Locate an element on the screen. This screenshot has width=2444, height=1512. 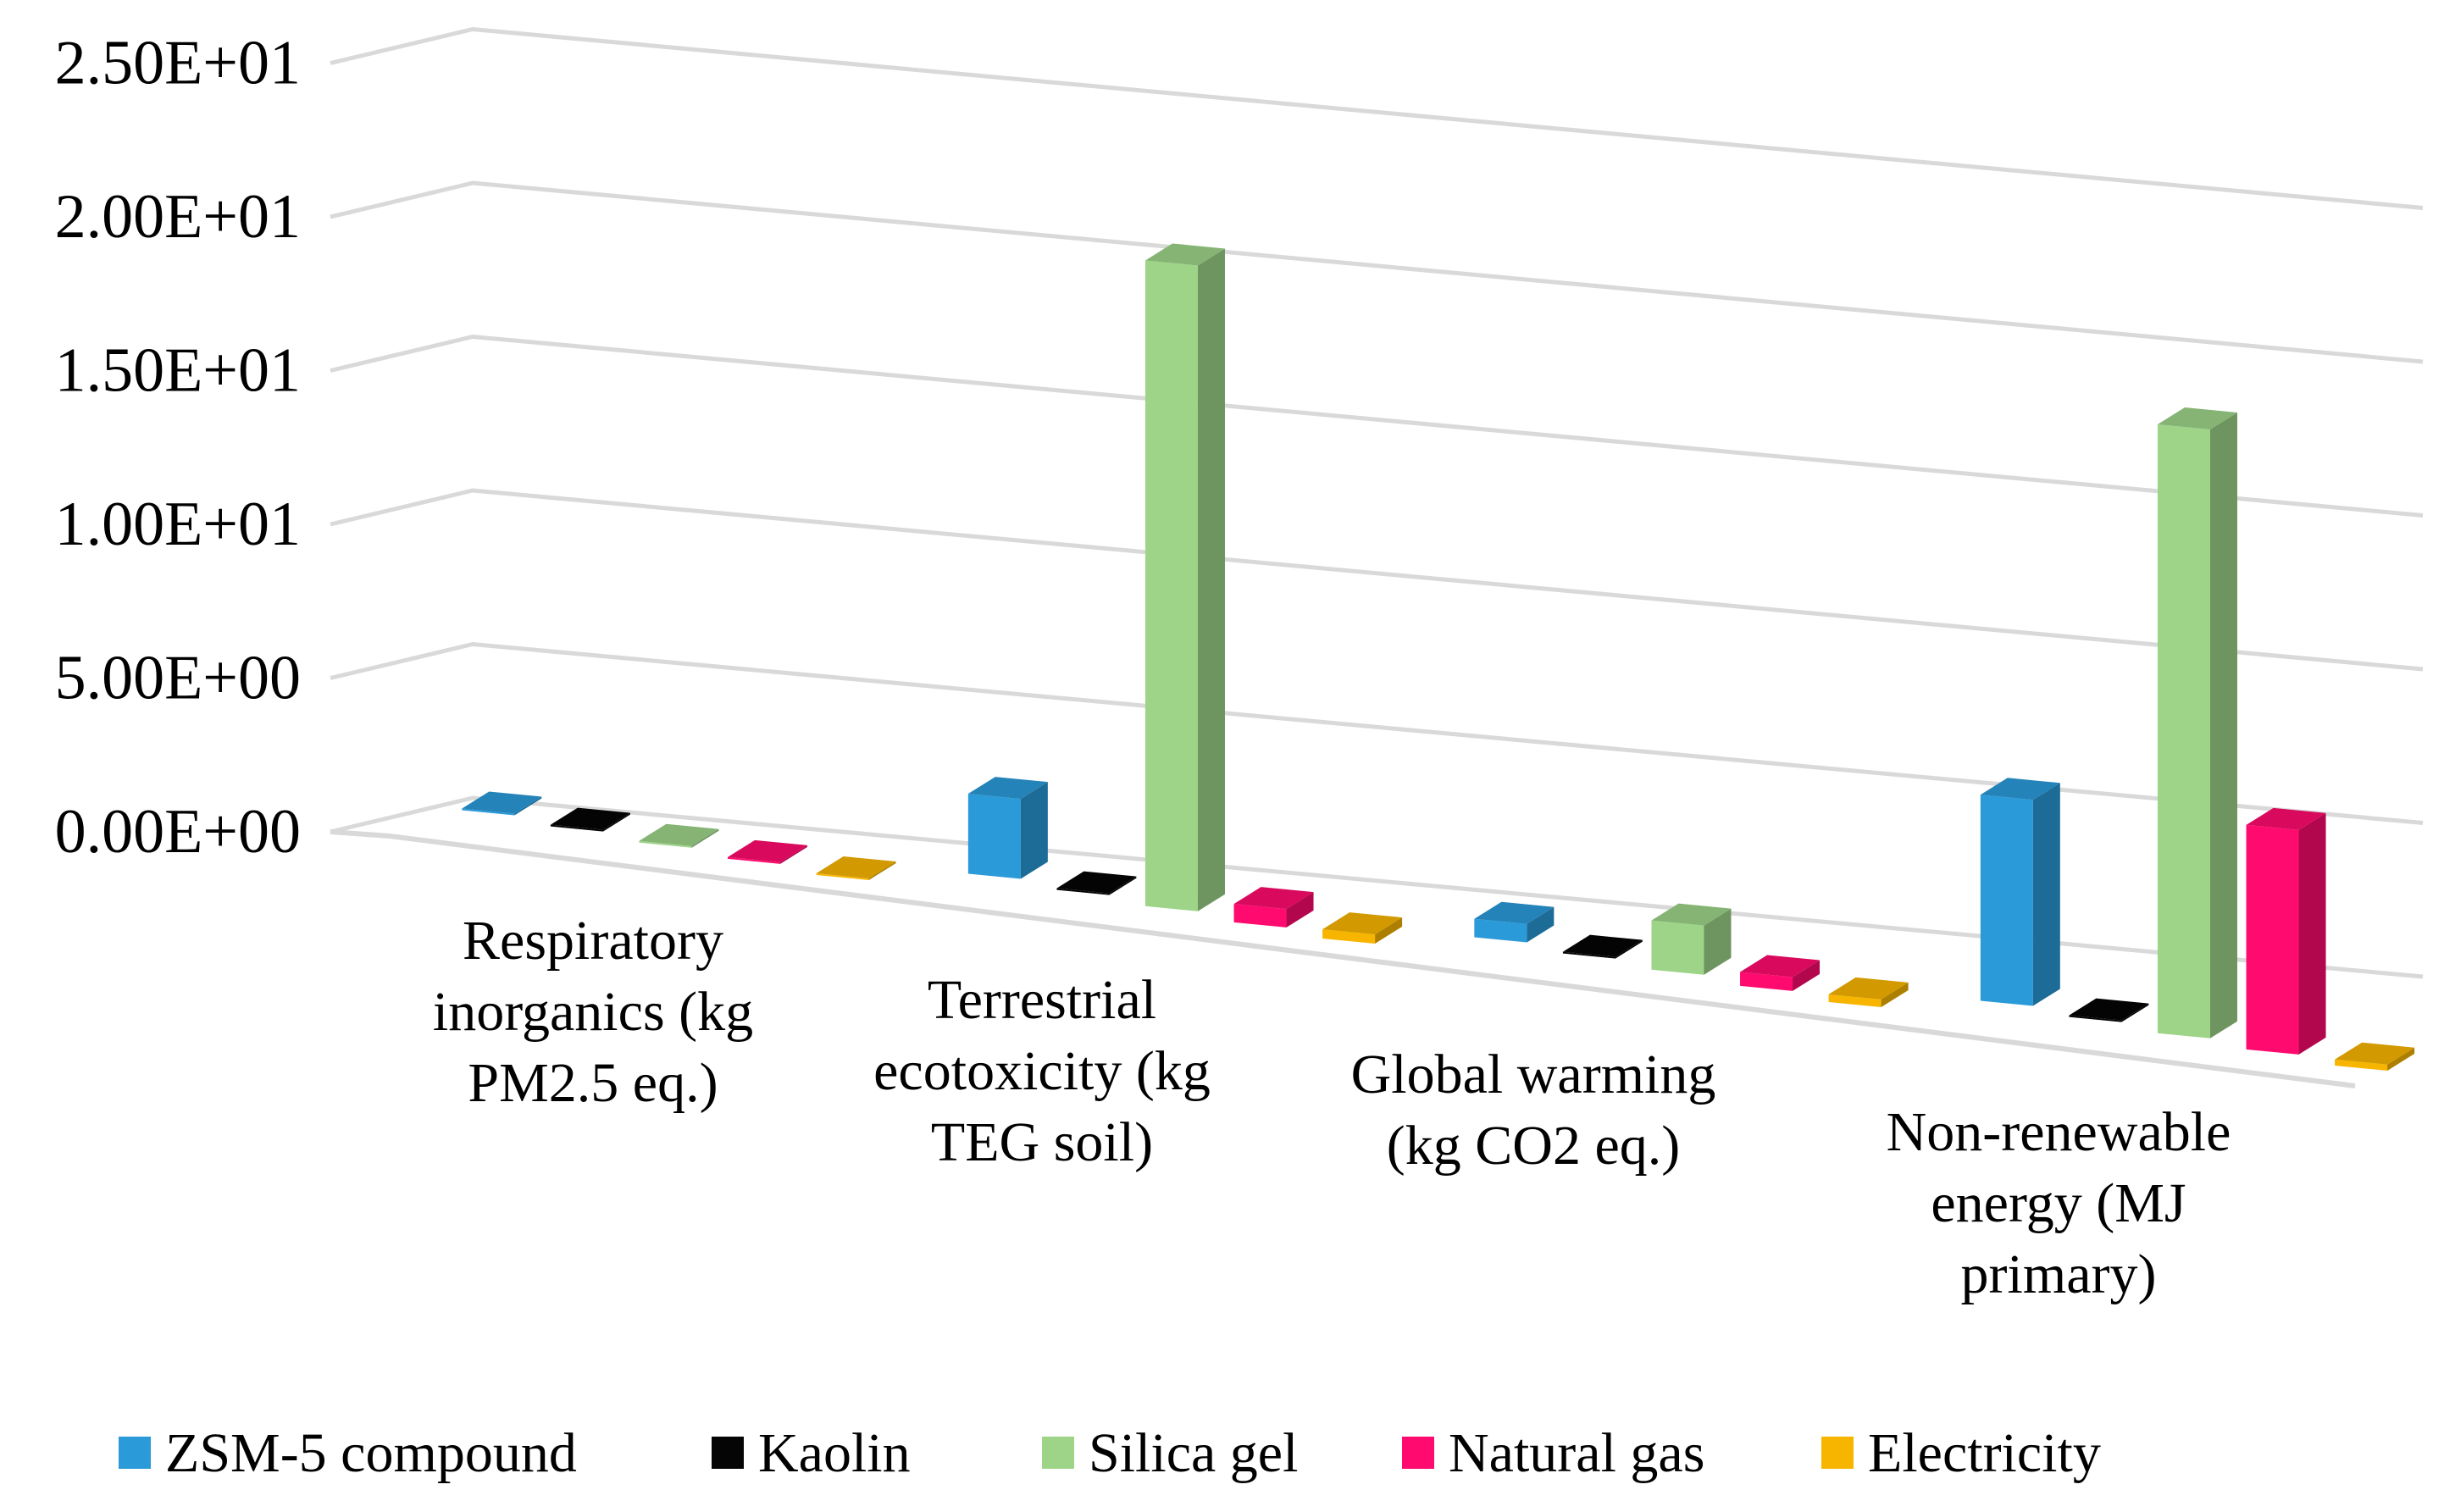
legend-label: Silica gel is located at coordinates (1193, 1453).